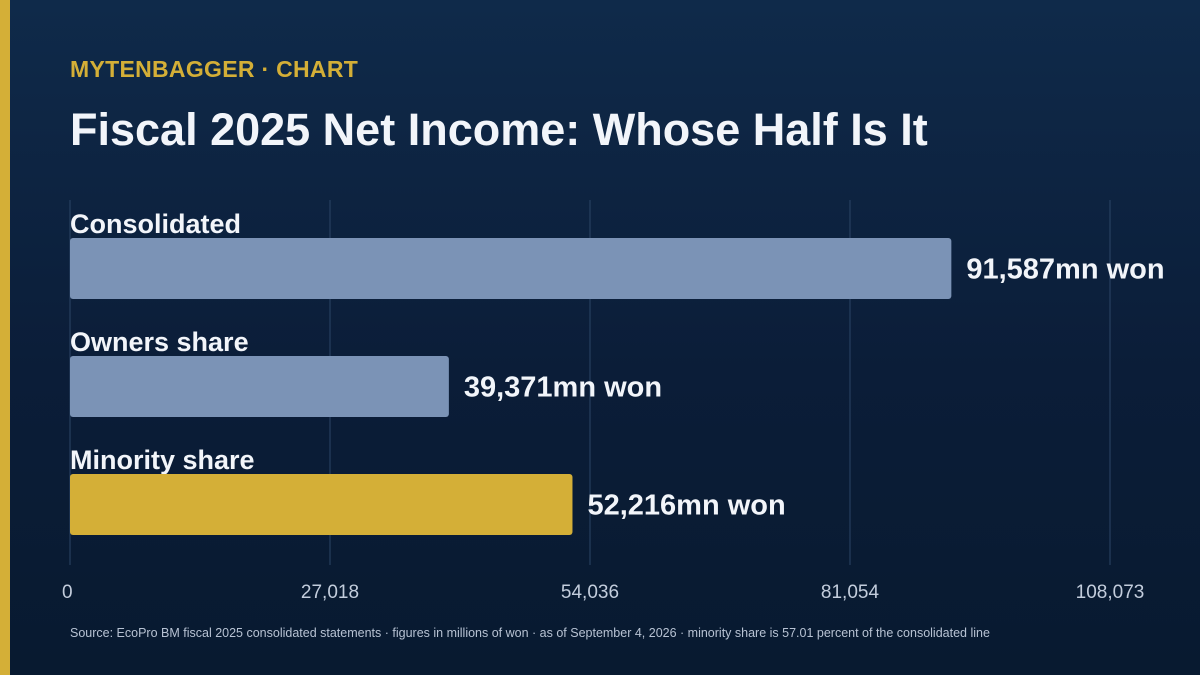  I want to click on x-tick-label: 81,054, so click(850, 592).